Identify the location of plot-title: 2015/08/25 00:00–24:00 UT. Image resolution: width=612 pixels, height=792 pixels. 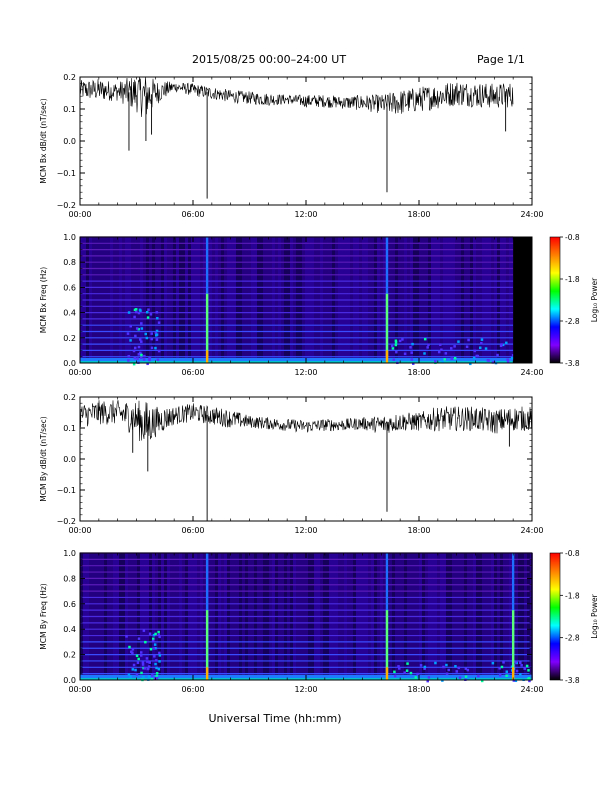
(269, 59).